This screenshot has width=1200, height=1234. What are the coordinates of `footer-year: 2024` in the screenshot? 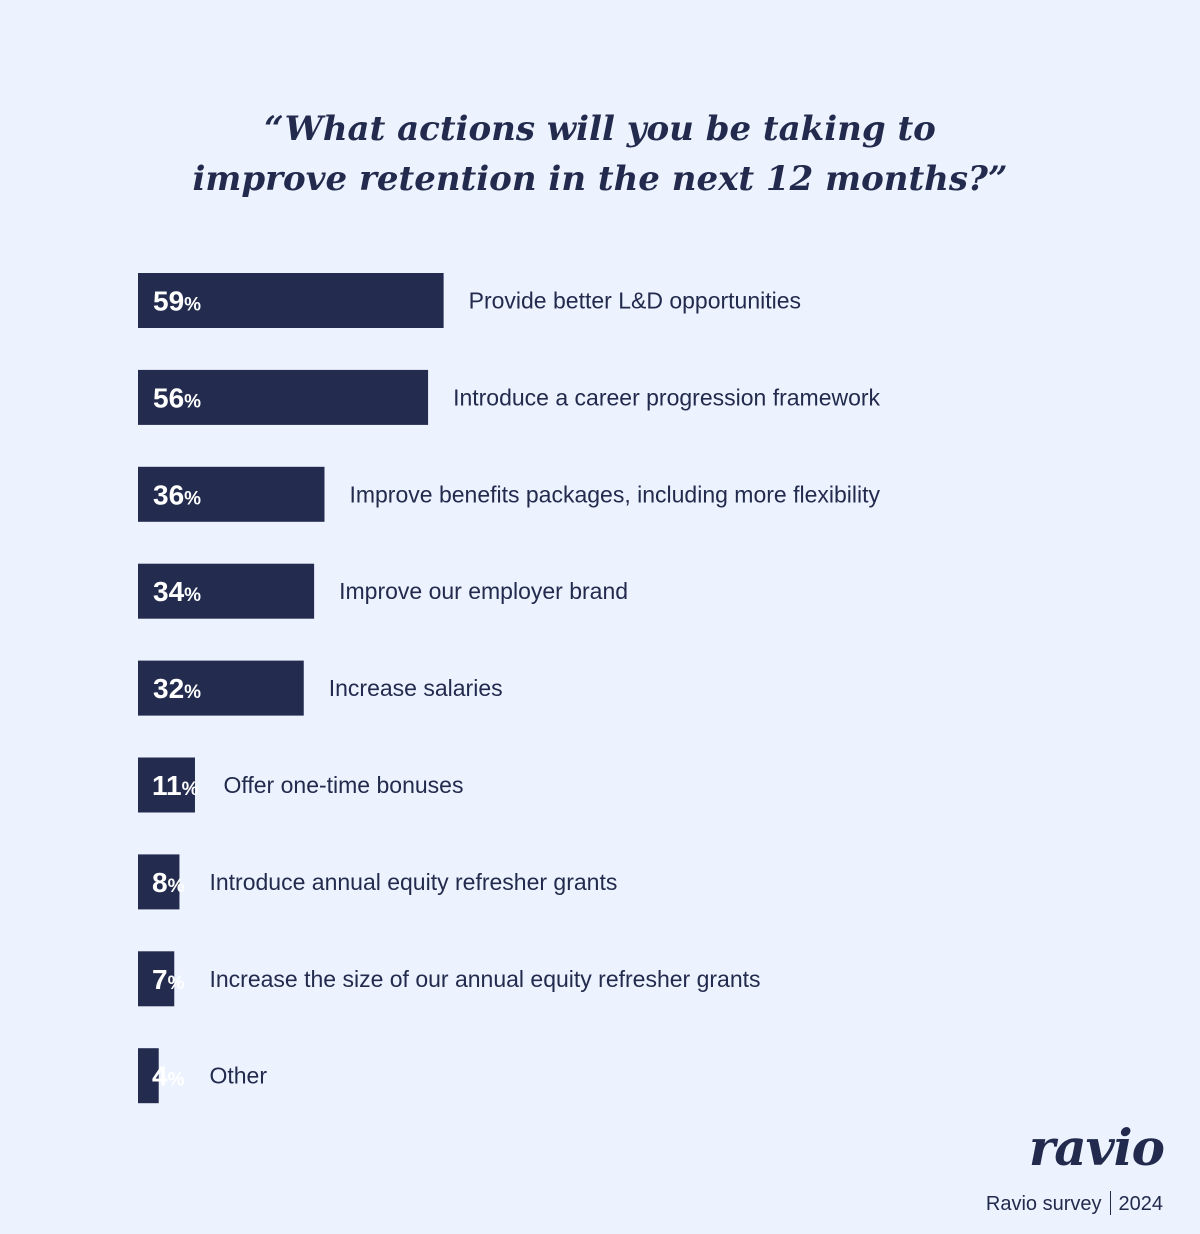 It's located at (1141, 1204).